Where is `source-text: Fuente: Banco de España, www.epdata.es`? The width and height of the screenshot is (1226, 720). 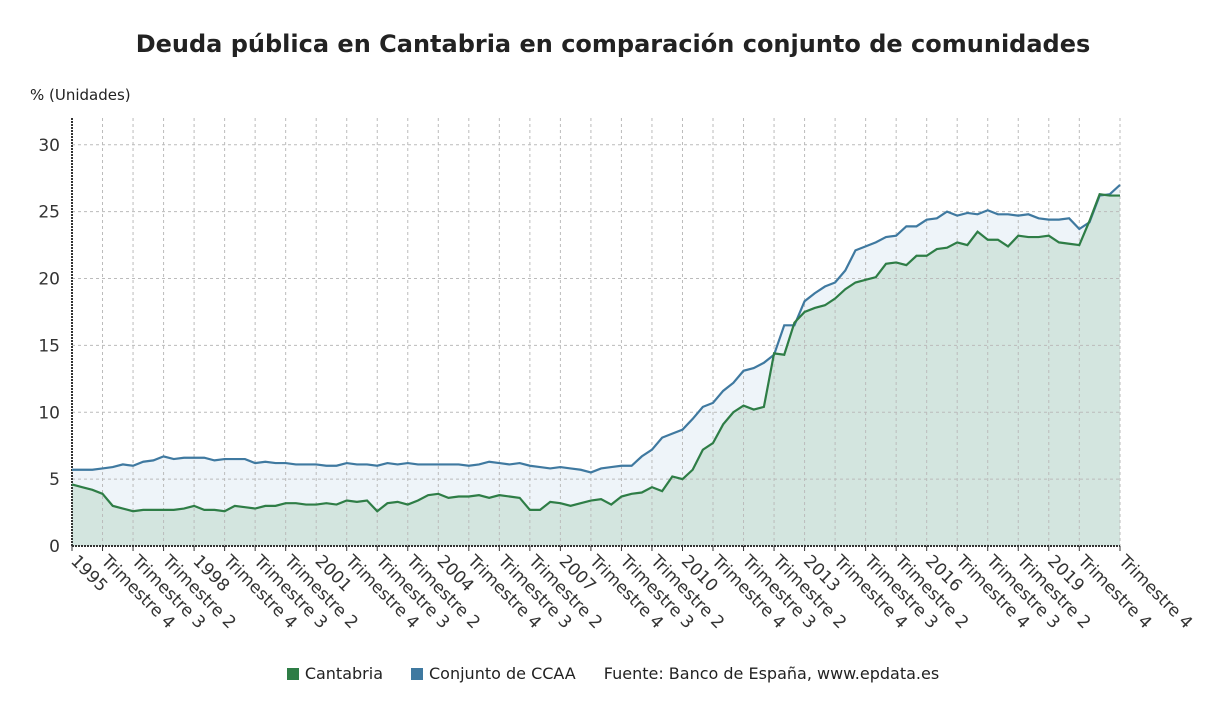 source-text: Fuente: Banco de España, www.epdata.es is located at coordinates (771, 673).